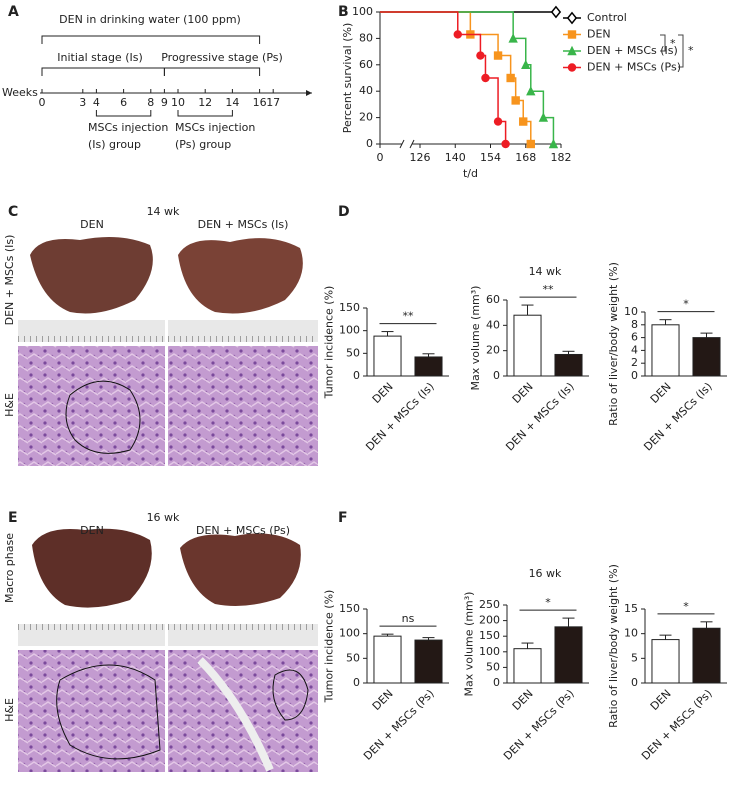  Describe the element at coordinates (205, 102) in the screenshot. I see `week-label: 12` at that location.